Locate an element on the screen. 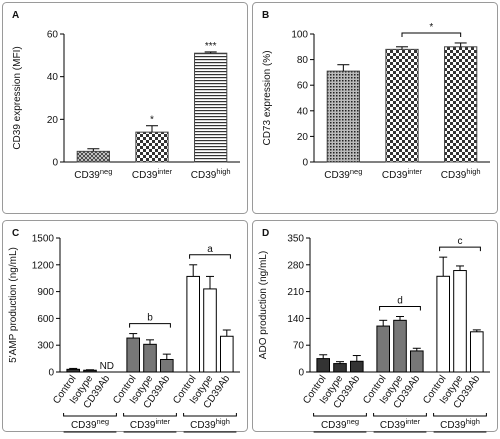  bracket-label: c is located at coordinates (460, 241).